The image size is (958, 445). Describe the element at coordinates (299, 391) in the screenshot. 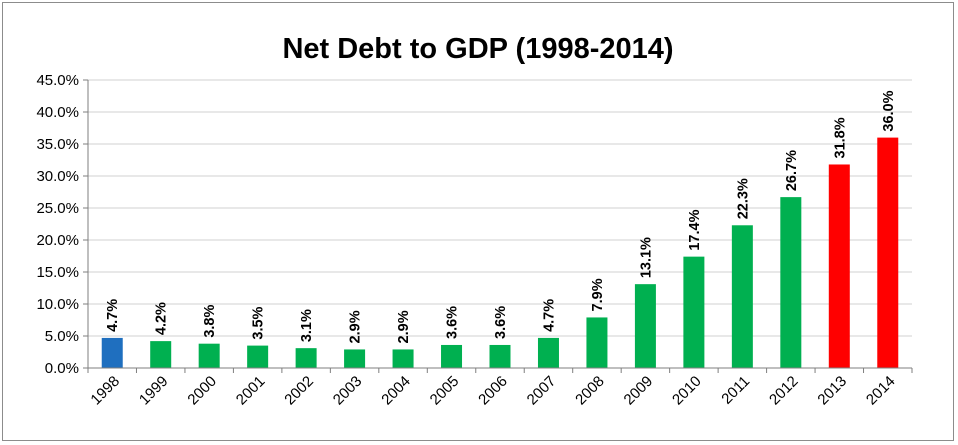

I see `x-tick-label: 2002` at that location.